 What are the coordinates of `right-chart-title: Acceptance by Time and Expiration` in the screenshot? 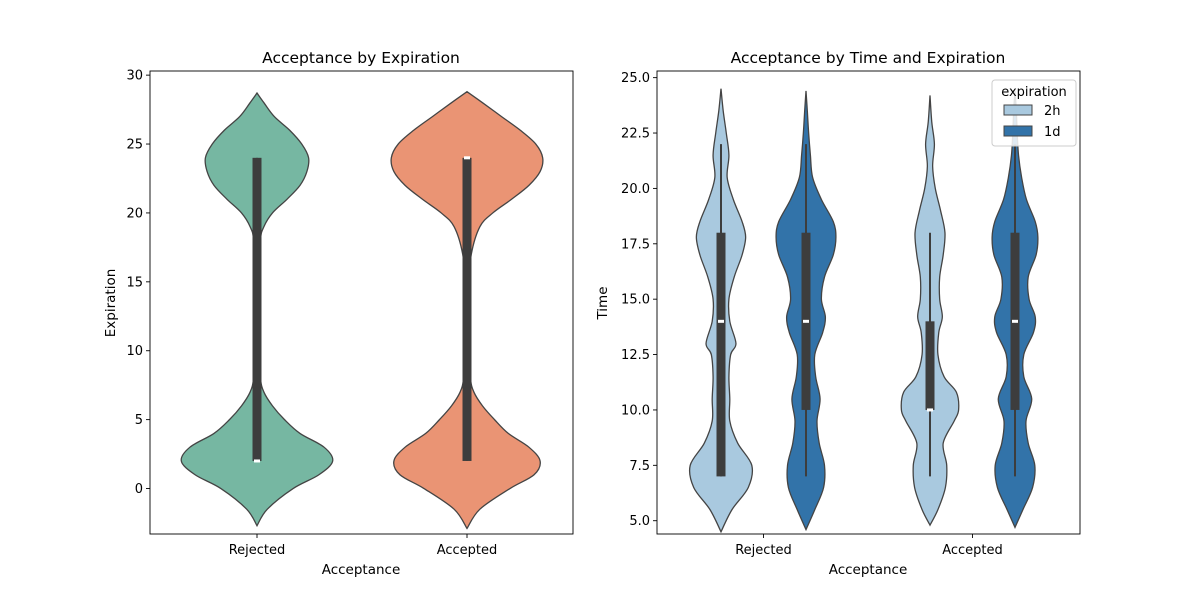 It's located at (868, 58).